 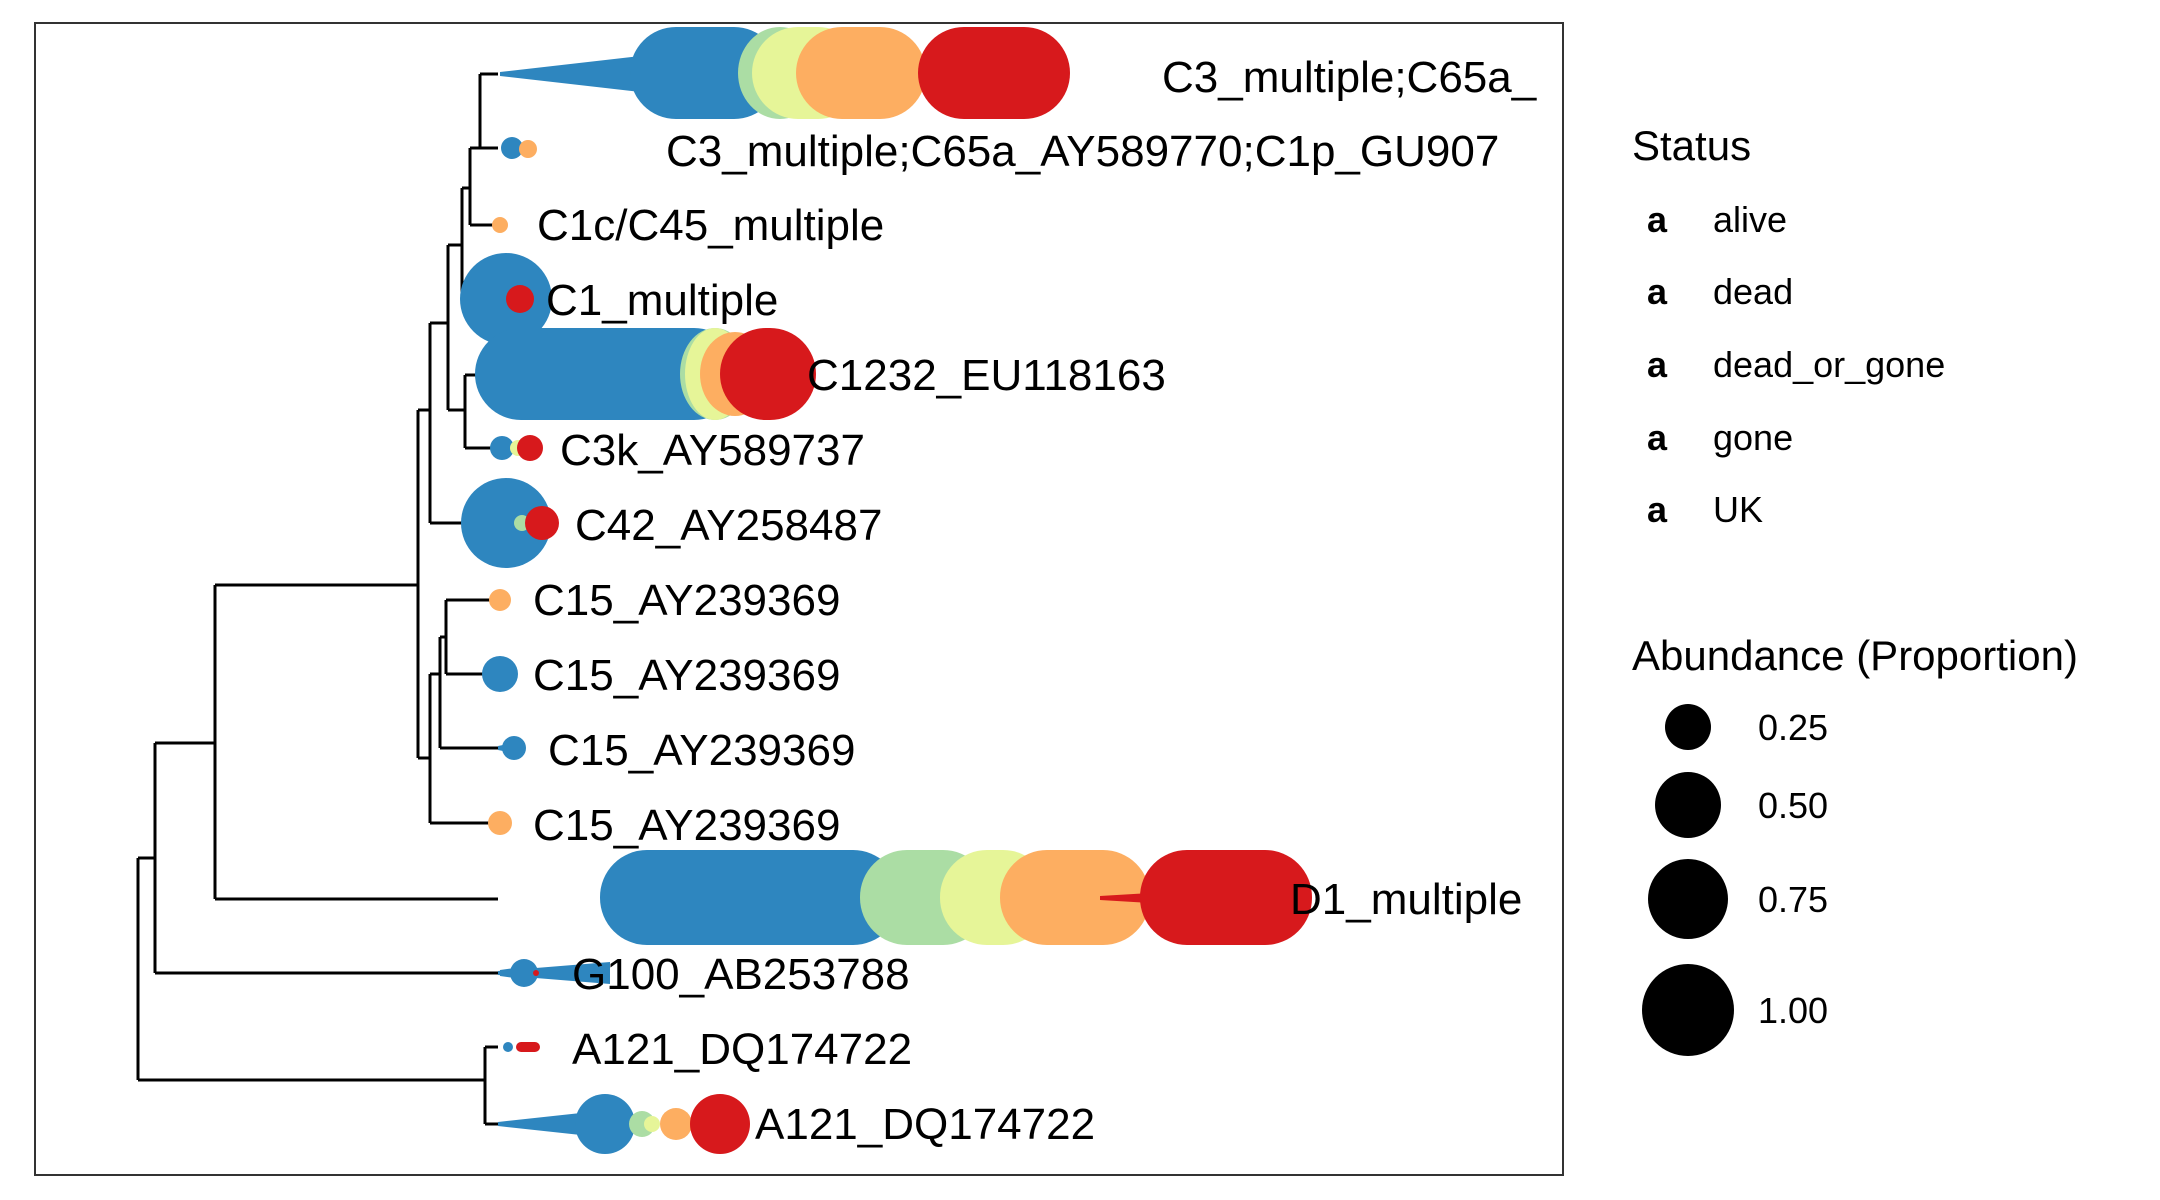 I want to click on legend-status-label: alive, so click(x=1750, y=219).